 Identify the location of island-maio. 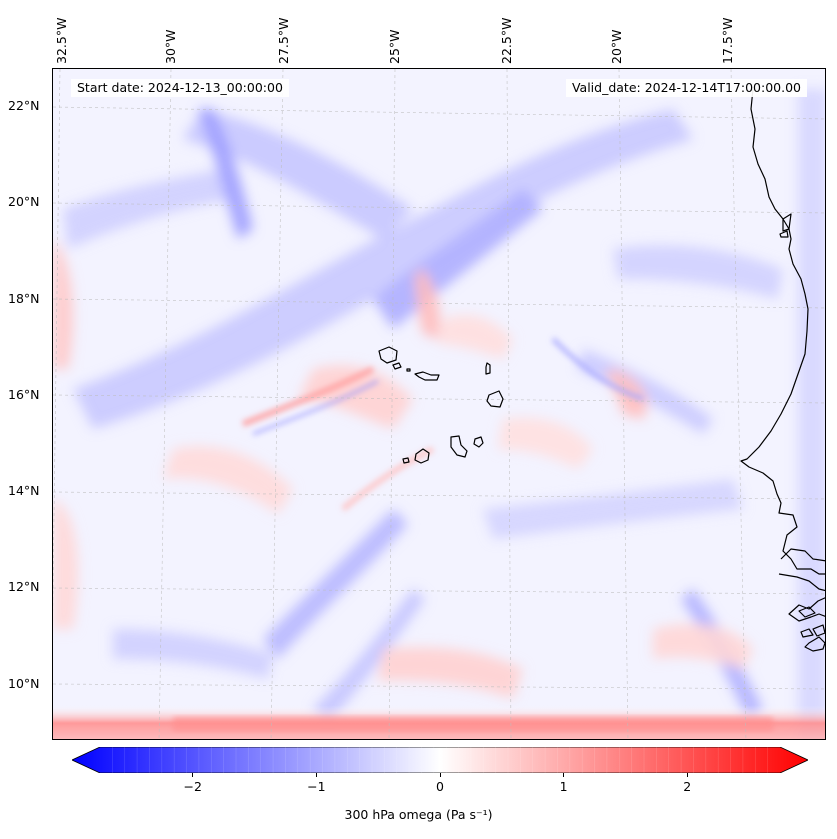
(478, 442).